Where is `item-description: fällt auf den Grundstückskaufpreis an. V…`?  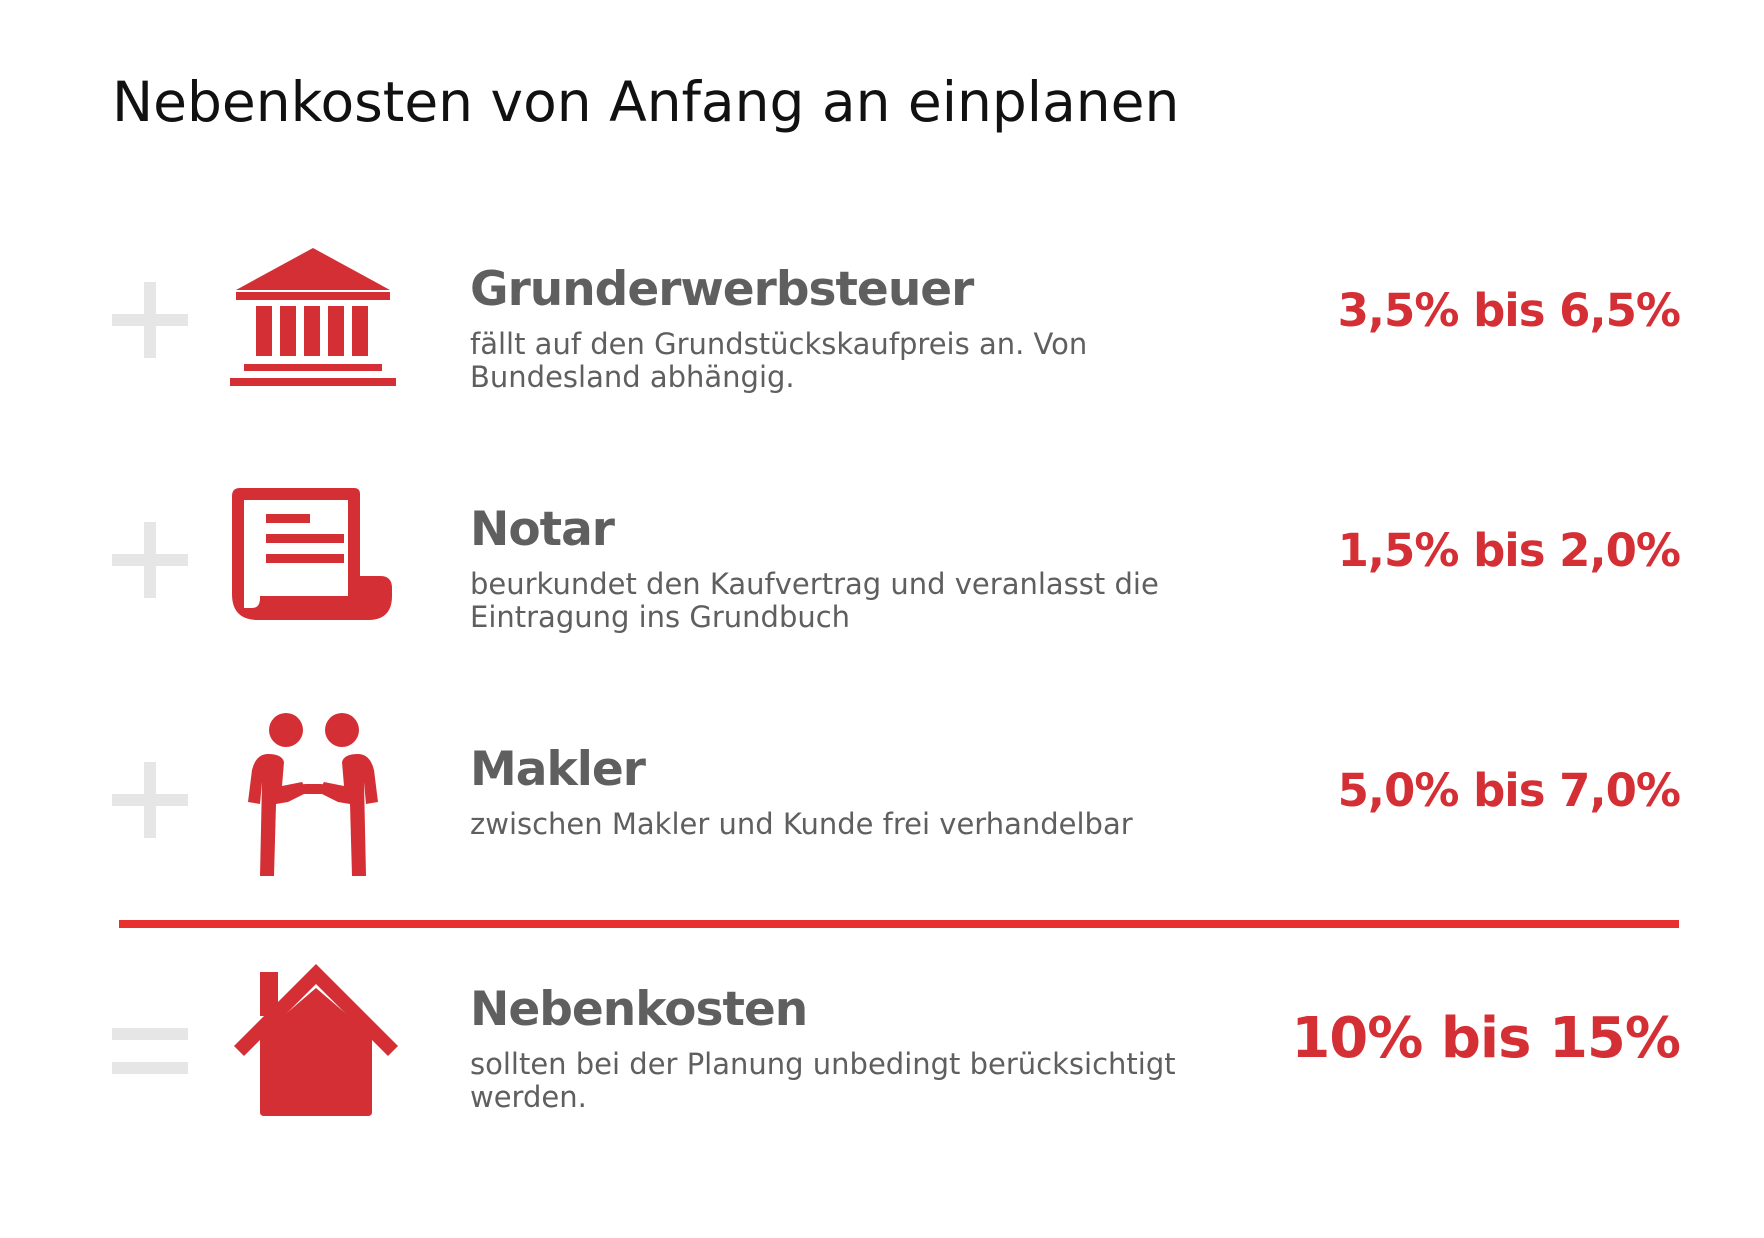 item-description: fällt auf den Grundstückskaufpreis an. V… is located at coordinates (779, 360).